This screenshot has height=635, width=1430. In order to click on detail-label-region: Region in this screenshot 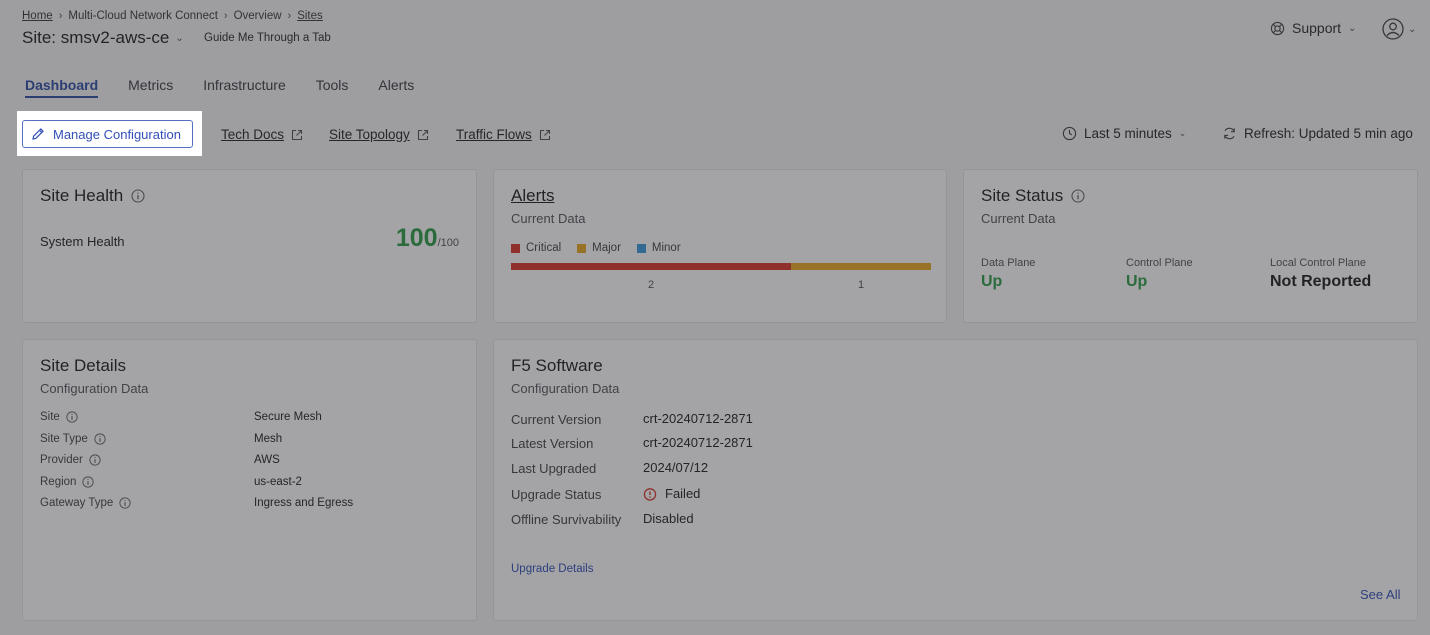, I will do `click(67, 482)`.